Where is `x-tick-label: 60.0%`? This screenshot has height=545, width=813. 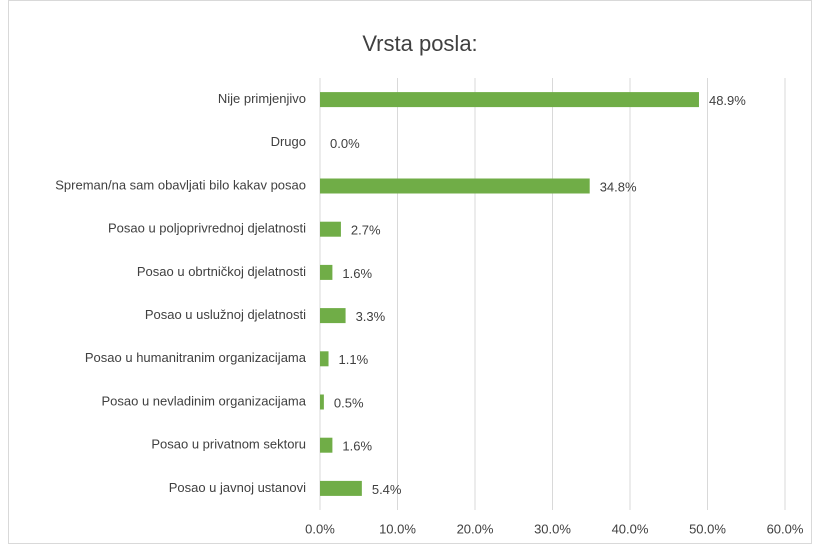 x-tick-label: 60.0% is located at coordinates (785, 528).